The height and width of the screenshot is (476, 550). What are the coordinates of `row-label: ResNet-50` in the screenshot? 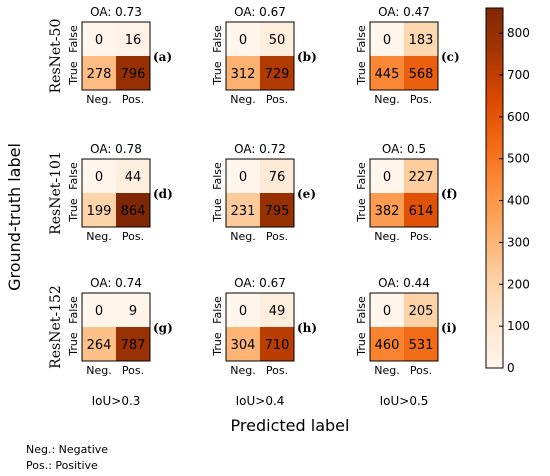 It's located at (56, 56).